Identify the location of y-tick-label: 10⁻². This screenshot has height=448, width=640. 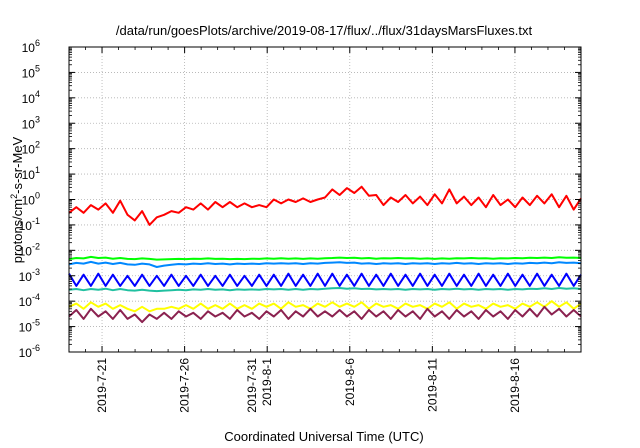
(29, 249).